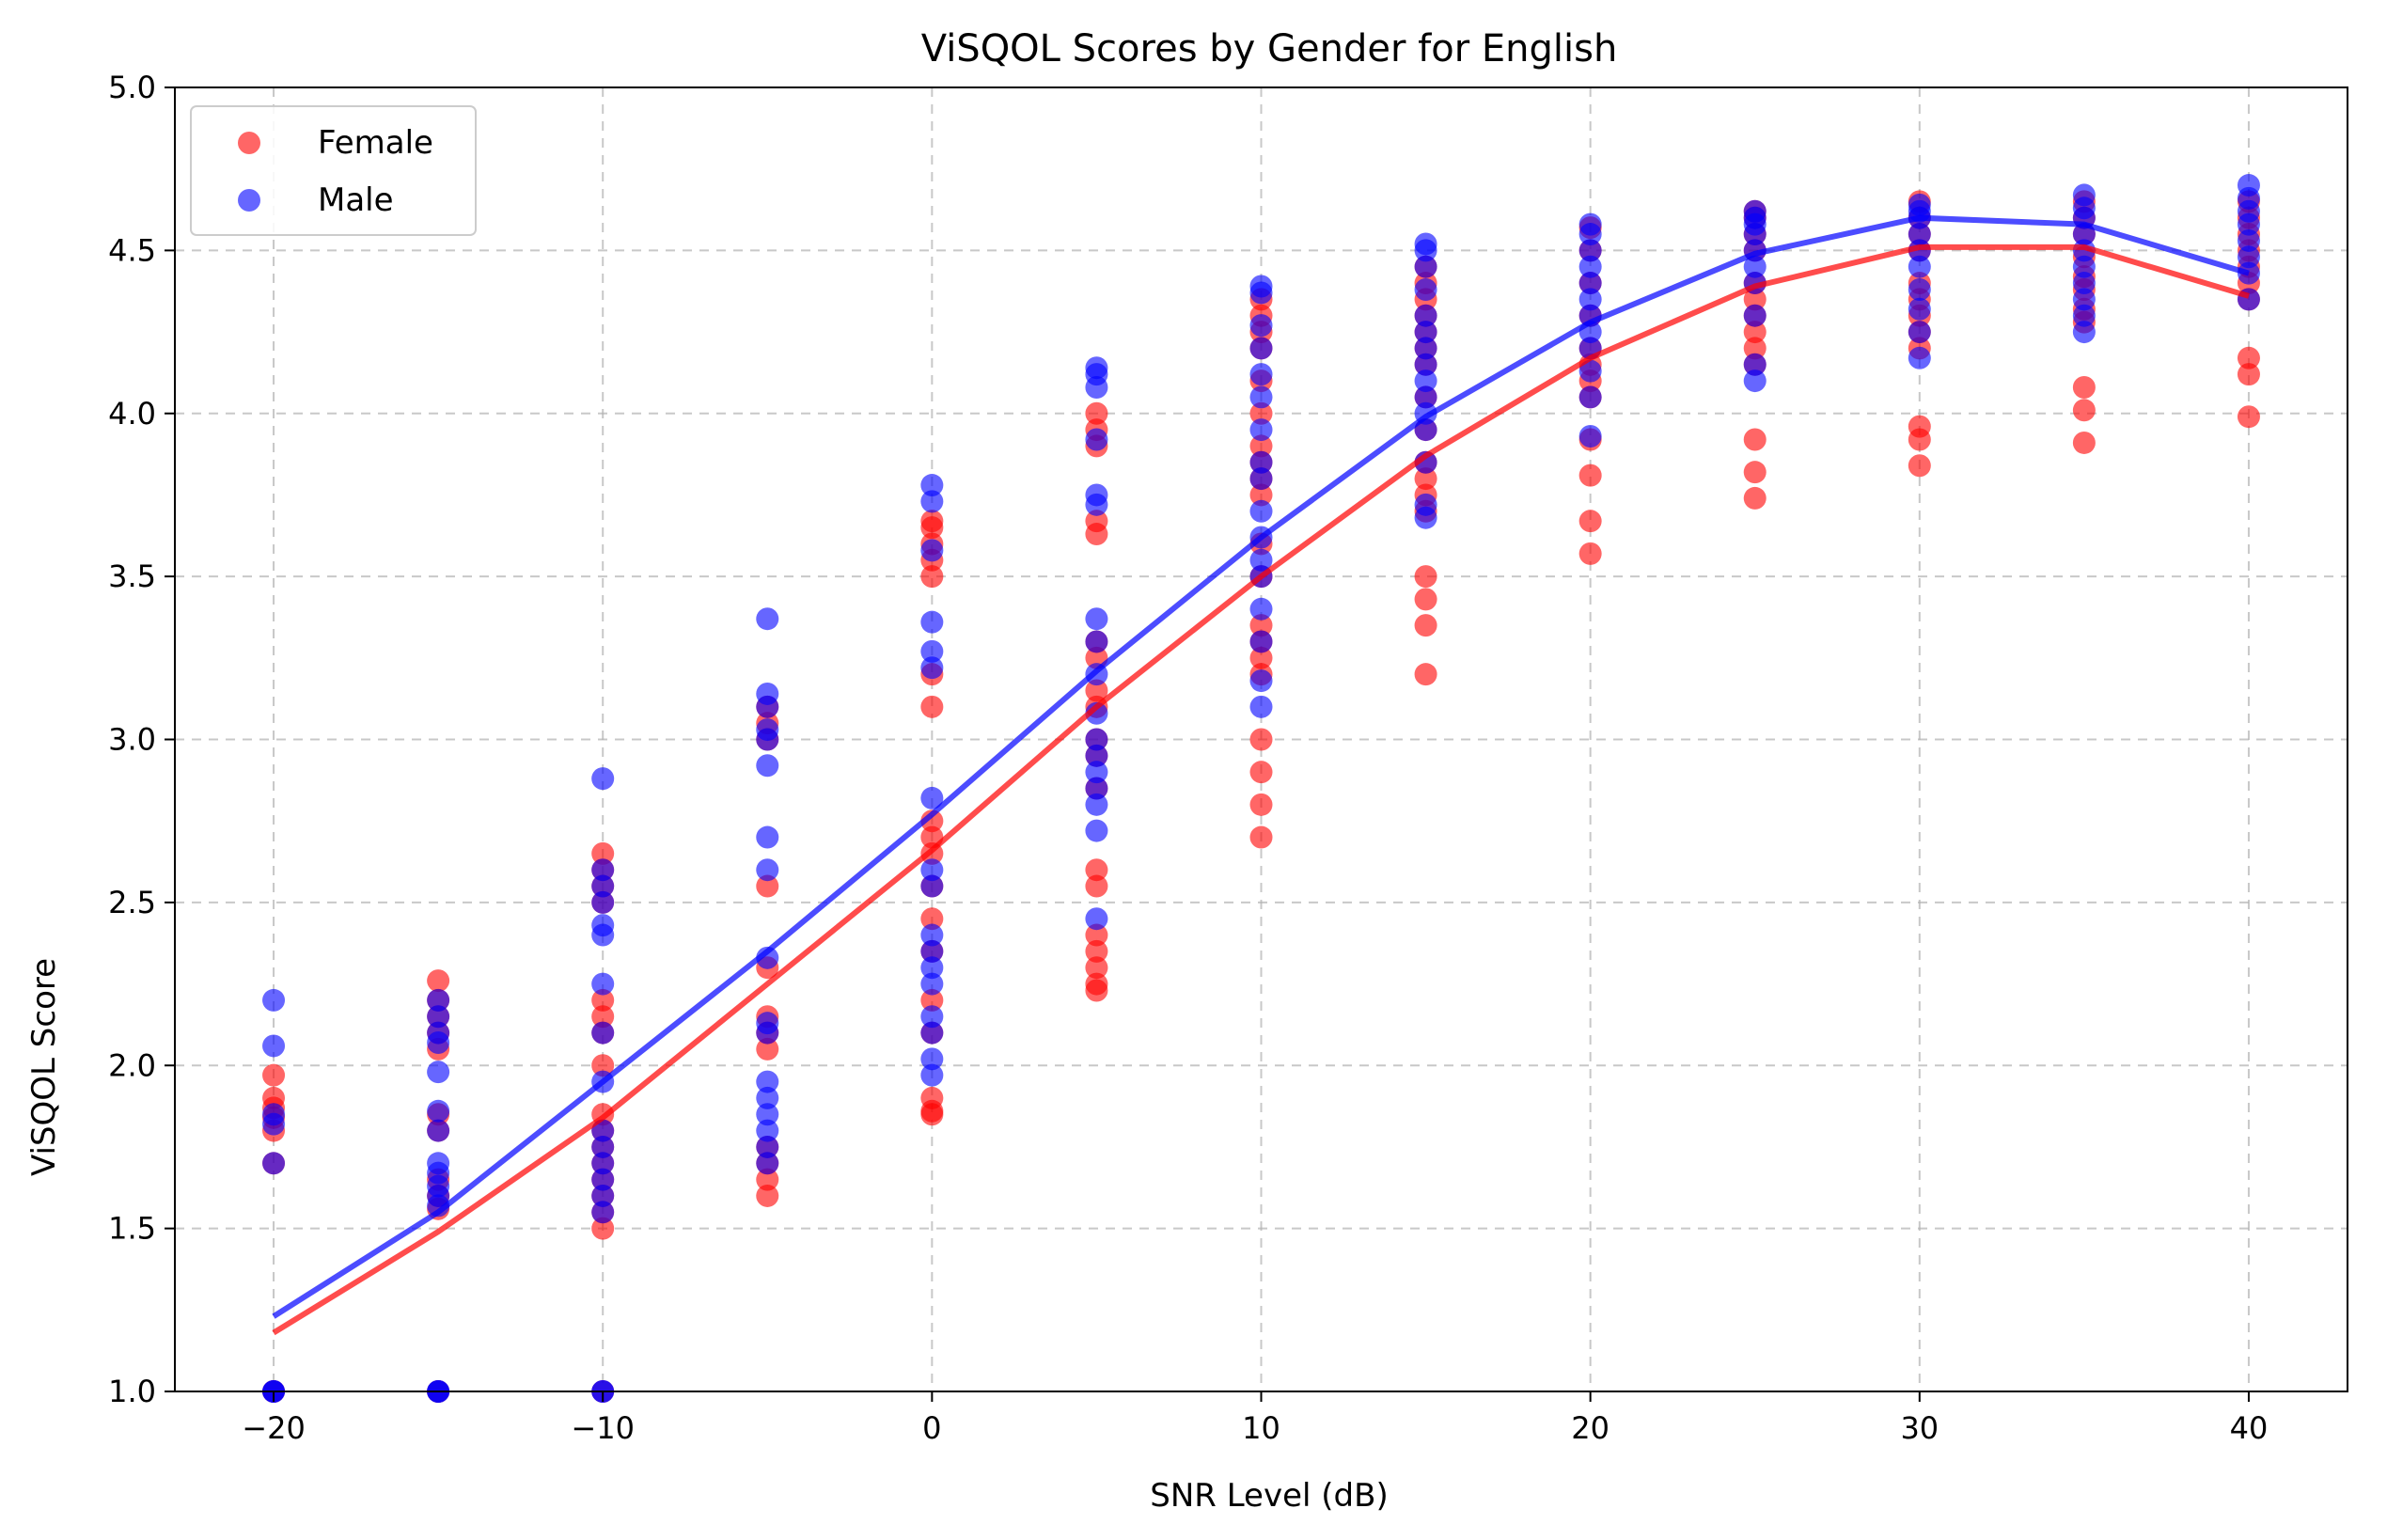  I want to click on legend: Female Male, so click(333, 171).